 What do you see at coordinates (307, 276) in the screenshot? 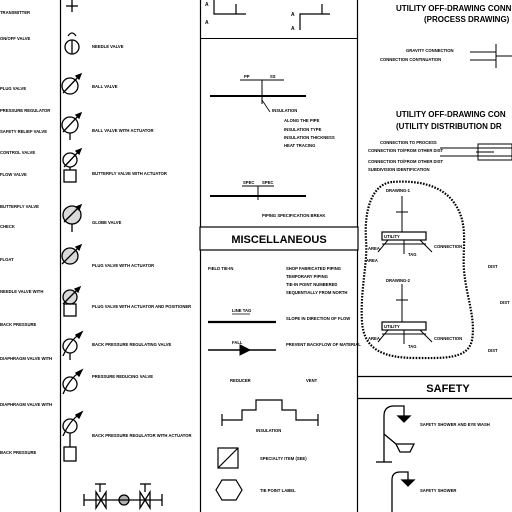
I see `svg-text: TEMPORARY PIPING` at bounding box center [307, 276].